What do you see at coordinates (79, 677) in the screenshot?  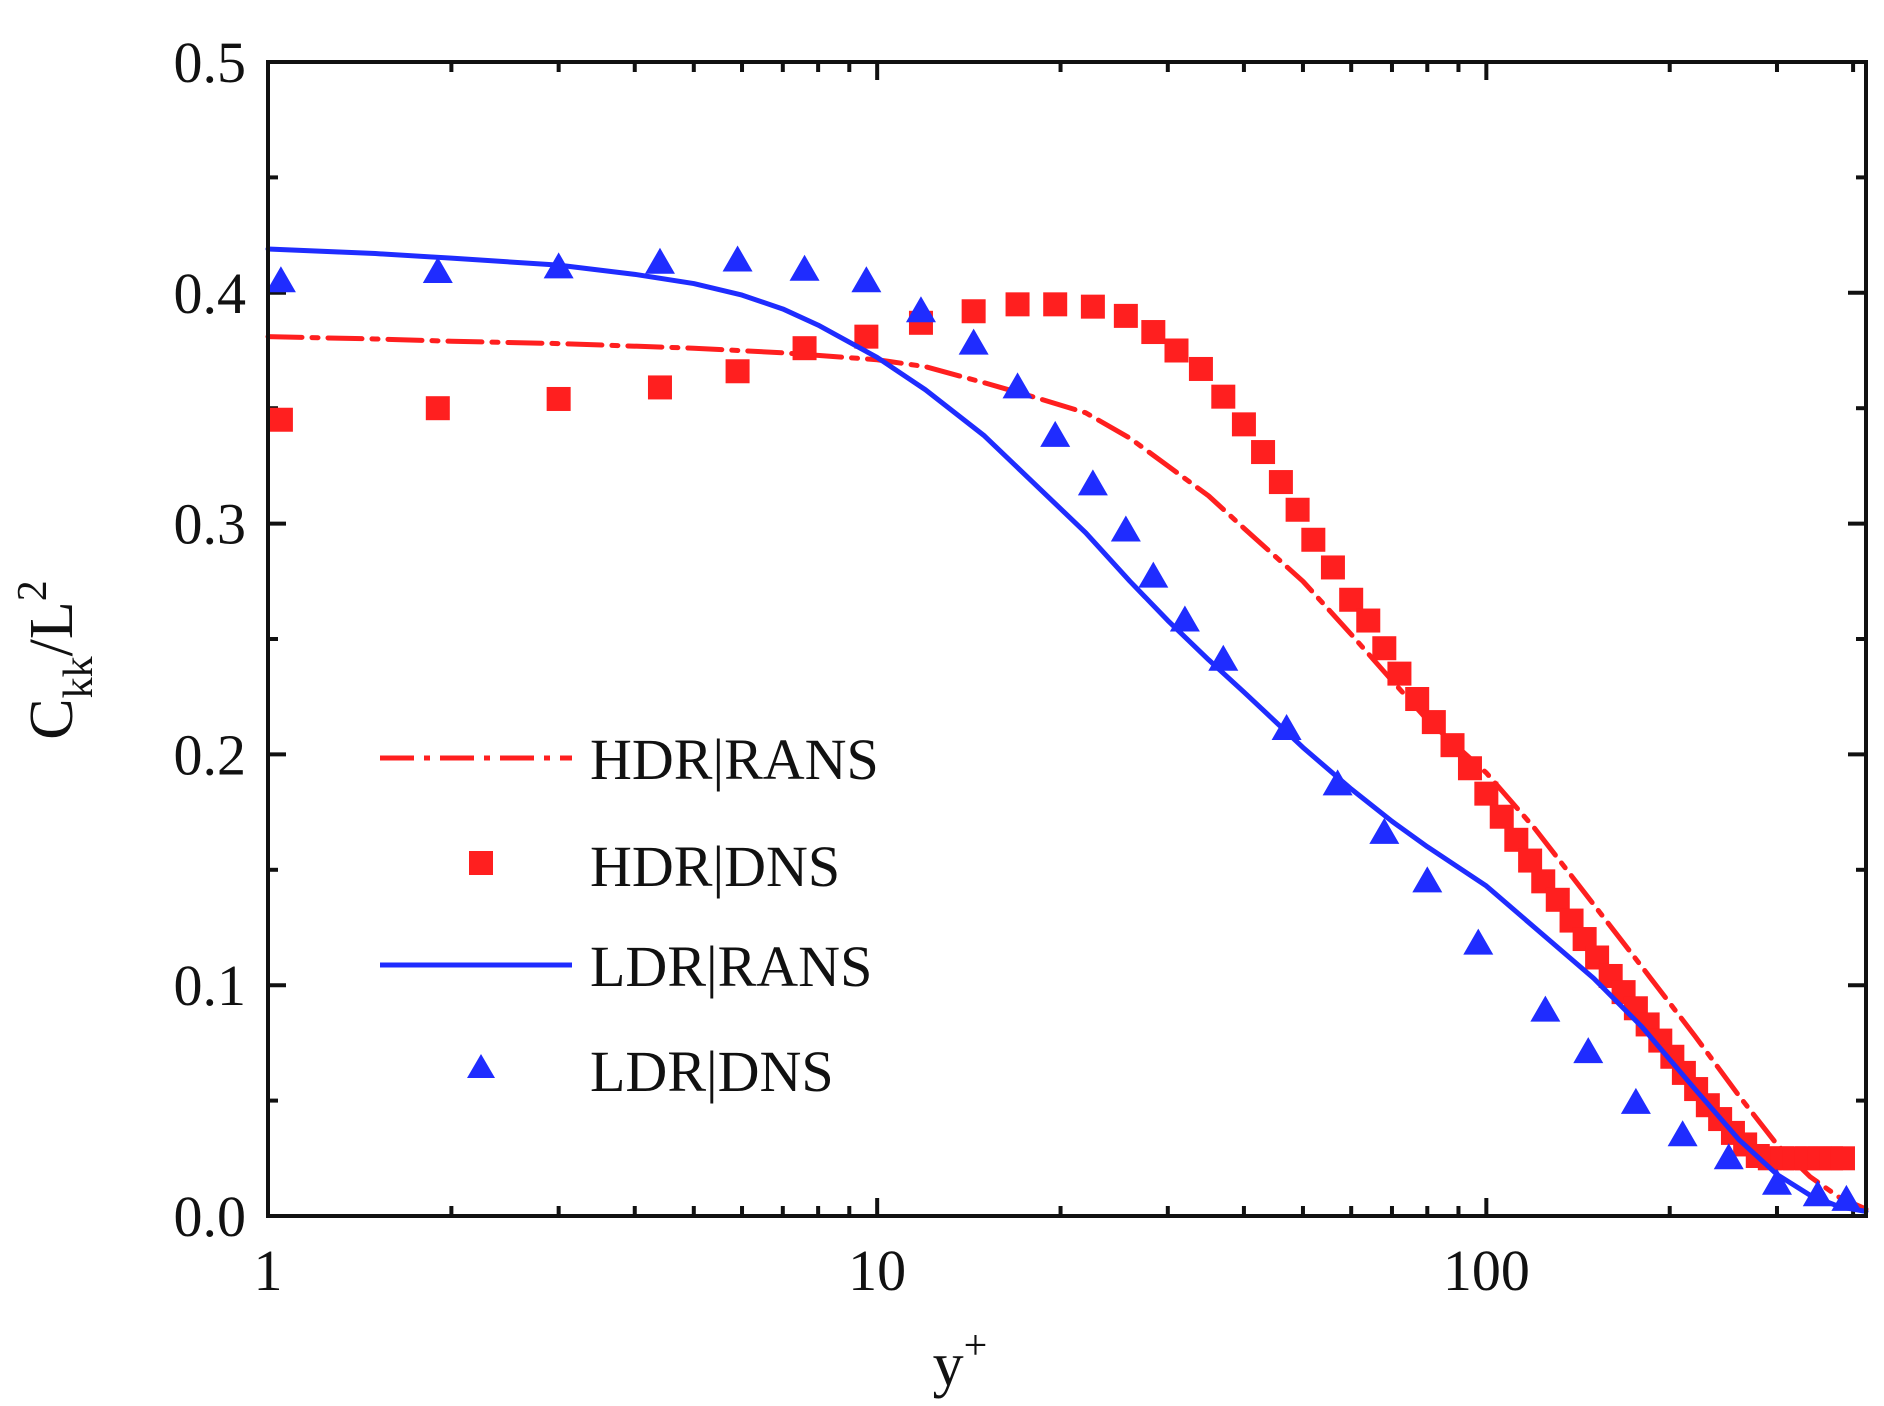 I see `y-axis-title-sub: kk` at bounding box center [79, 677].